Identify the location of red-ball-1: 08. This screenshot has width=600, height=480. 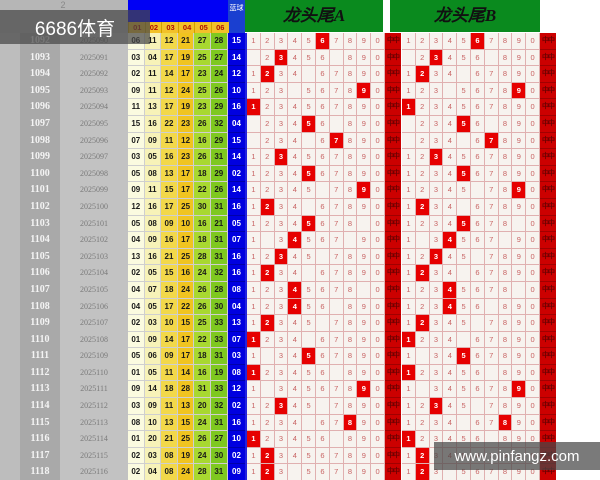
(136, 423).